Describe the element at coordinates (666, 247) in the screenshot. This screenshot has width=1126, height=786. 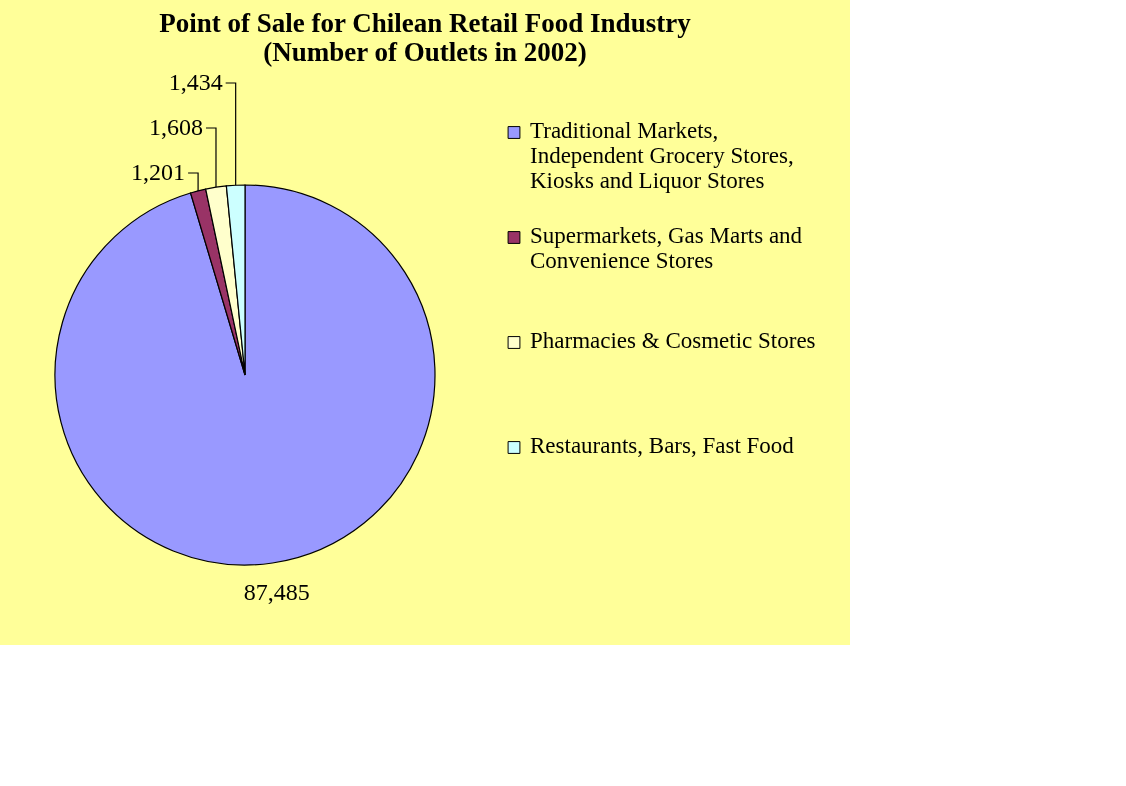
I see `legend-label: Supermarkets, Gas Marts and Convenience Stores` at that location.